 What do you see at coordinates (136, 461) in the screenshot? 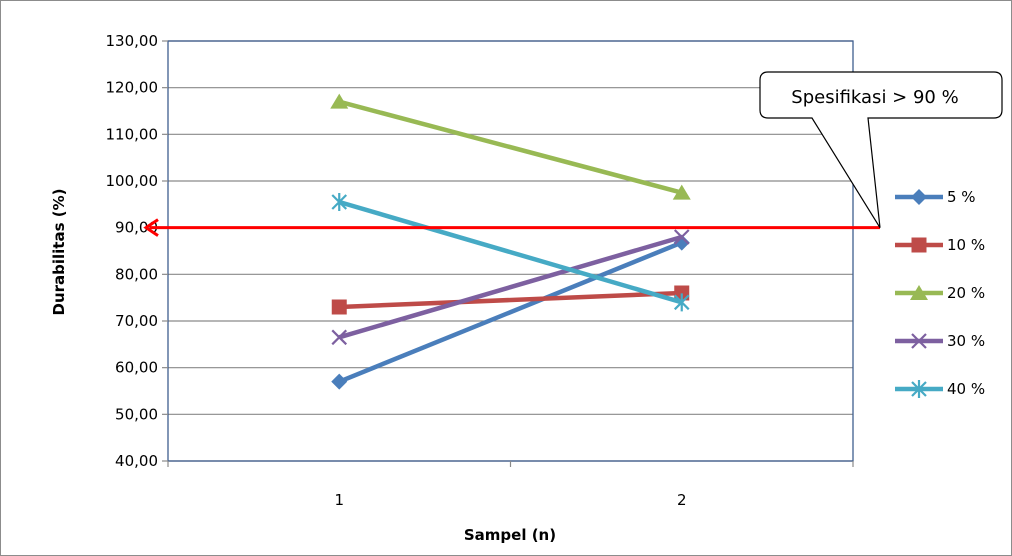
I see `y-tick-label: 40,00` at bounding box center [136, 461].